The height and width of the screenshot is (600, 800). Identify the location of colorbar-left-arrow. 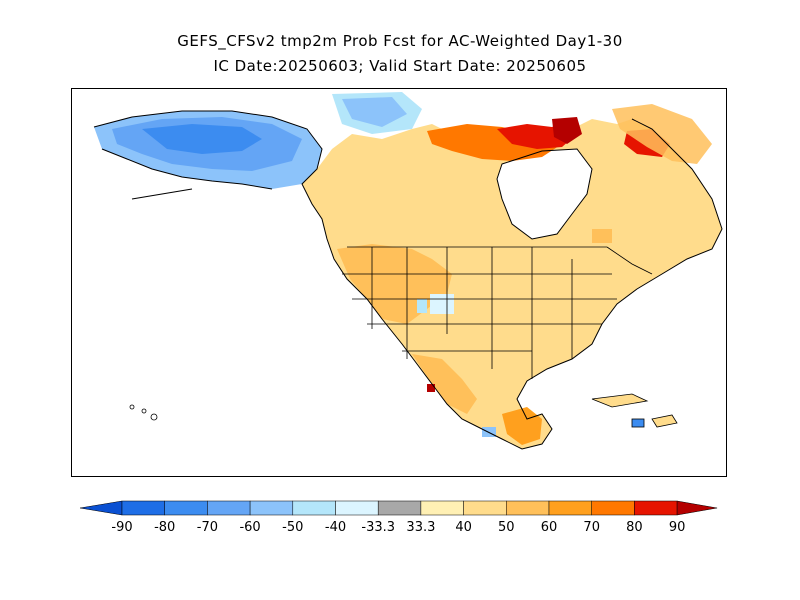
(101, 508).